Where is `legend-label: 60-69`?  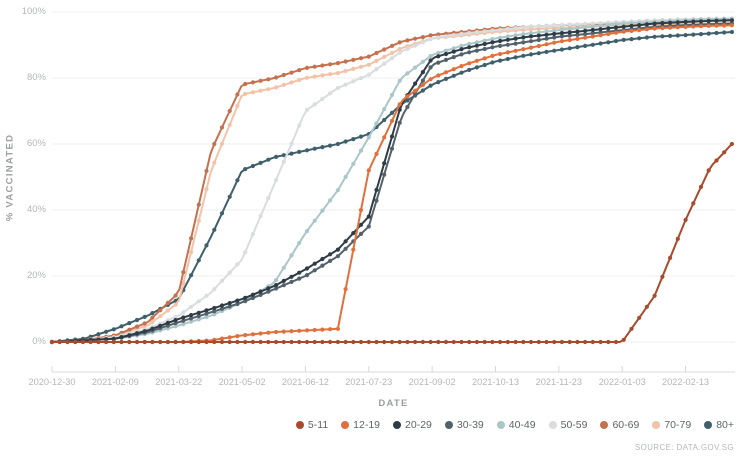 legend-label: 60-69 is located at coordinates (626, 425).